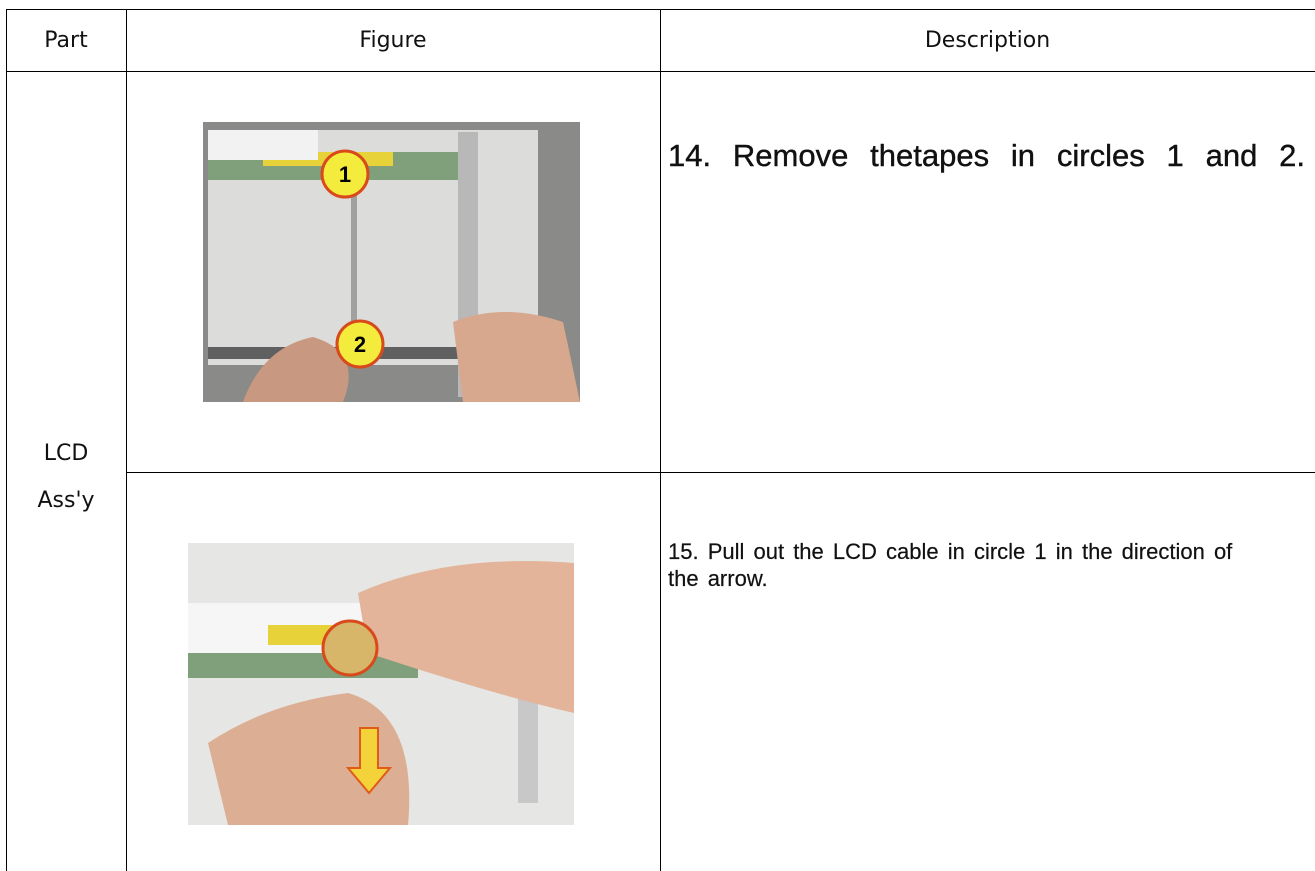  Describe the element at coordinates (987, 40) in the screenshot. I see `header-cell: Description` at that location.